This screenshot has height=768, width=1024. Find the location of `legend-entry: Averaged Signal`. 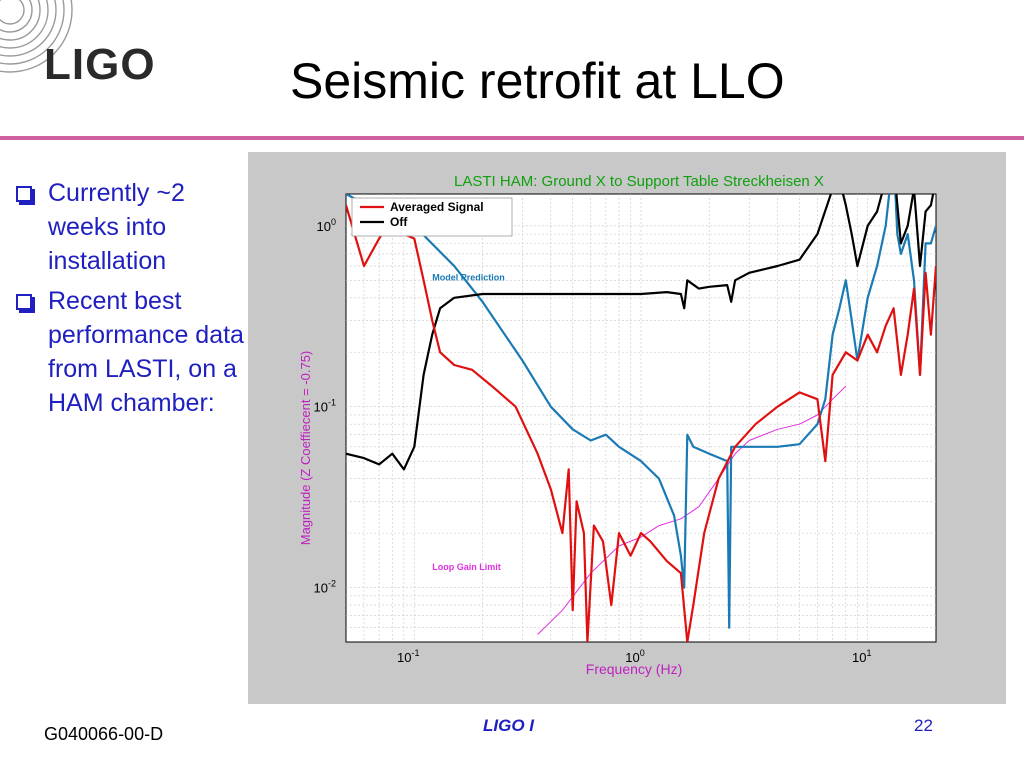

legend-entry: Averaged Signal is located at coordinates (437, 207).